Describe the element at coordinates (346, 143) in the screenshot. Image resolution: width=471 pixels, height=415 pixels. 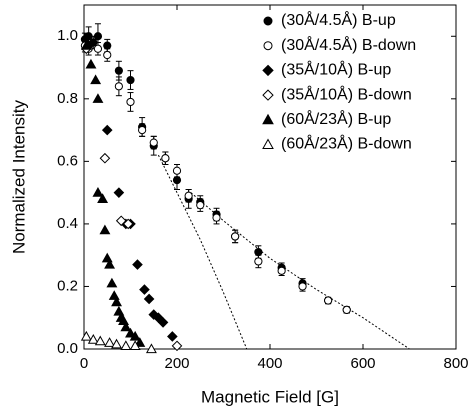
I see `legend-label: (60Å/23Å) B-down` at that location.